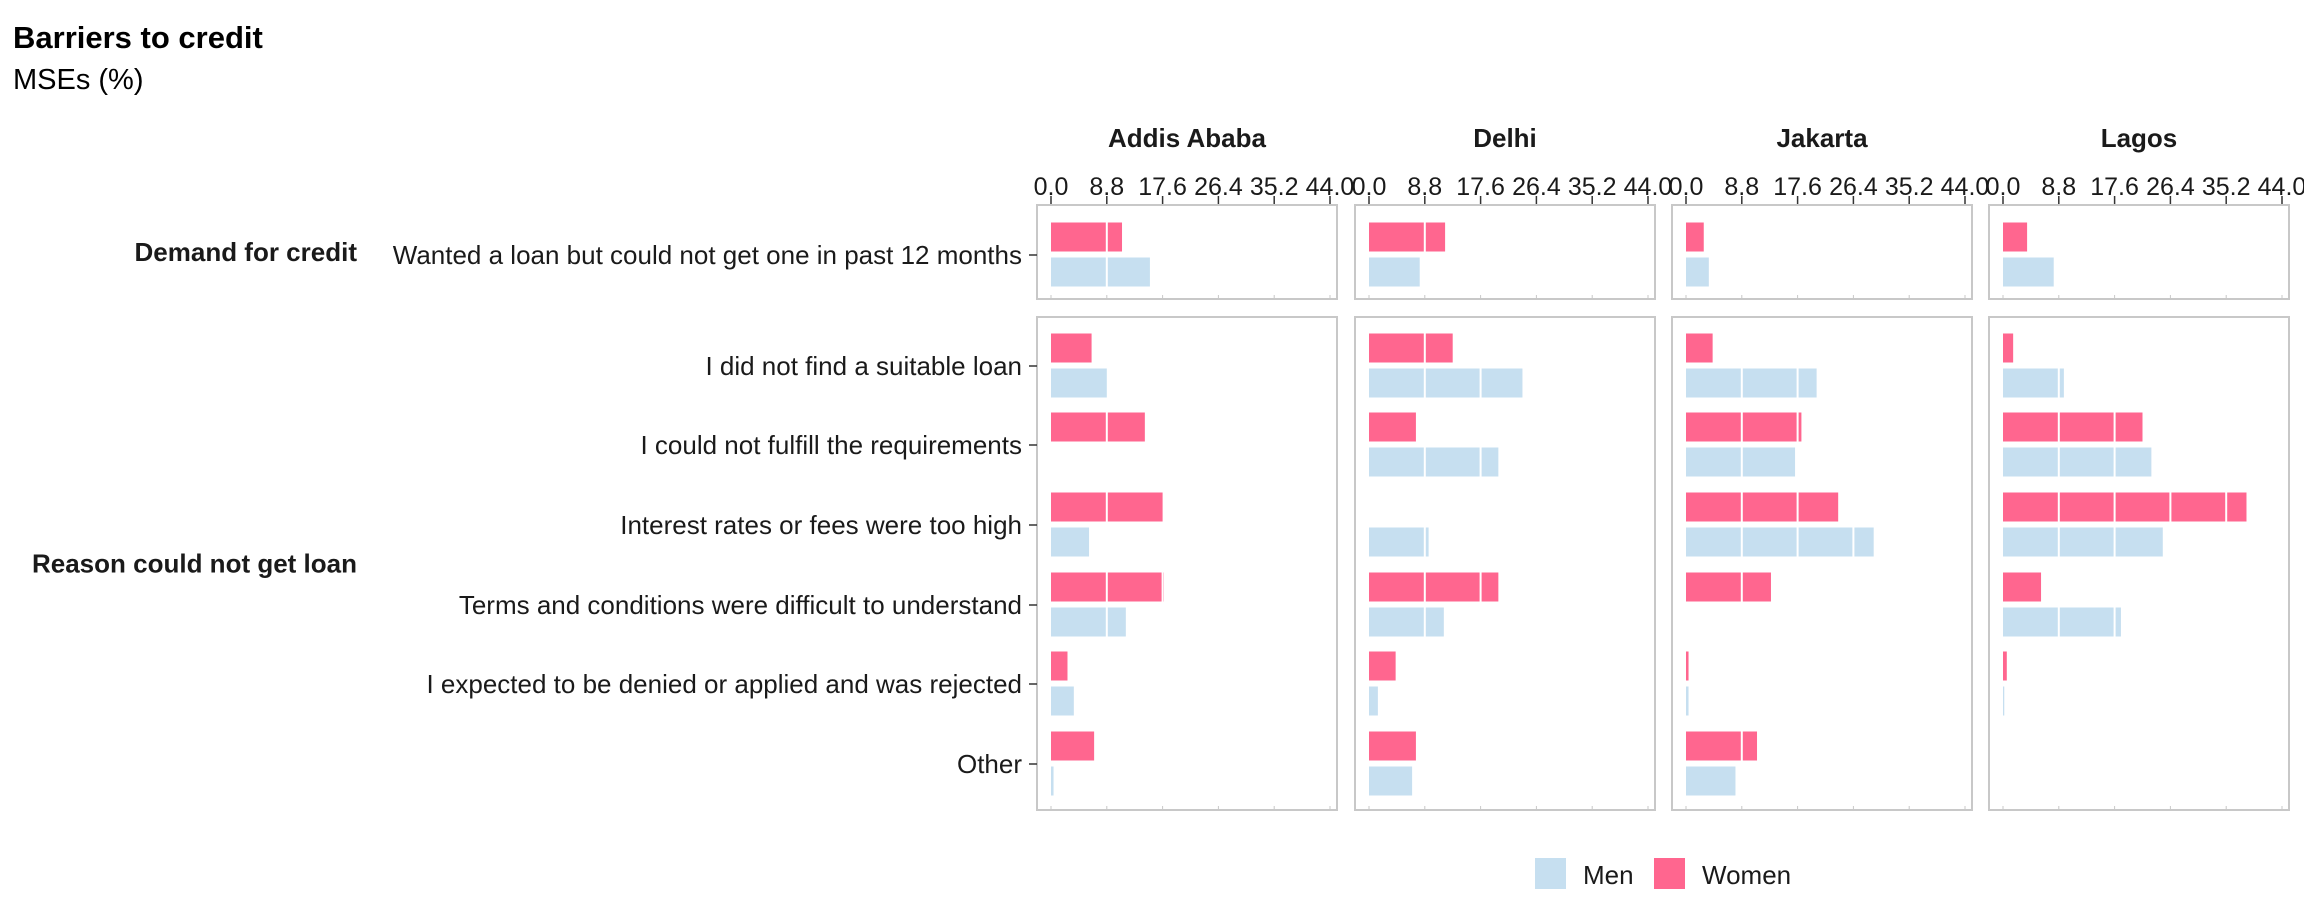  What do you see at coordinates (1505, 138) in the screenshot?
I see `facet-label-delhi: Delhi` at bounding box center [1505, 138].